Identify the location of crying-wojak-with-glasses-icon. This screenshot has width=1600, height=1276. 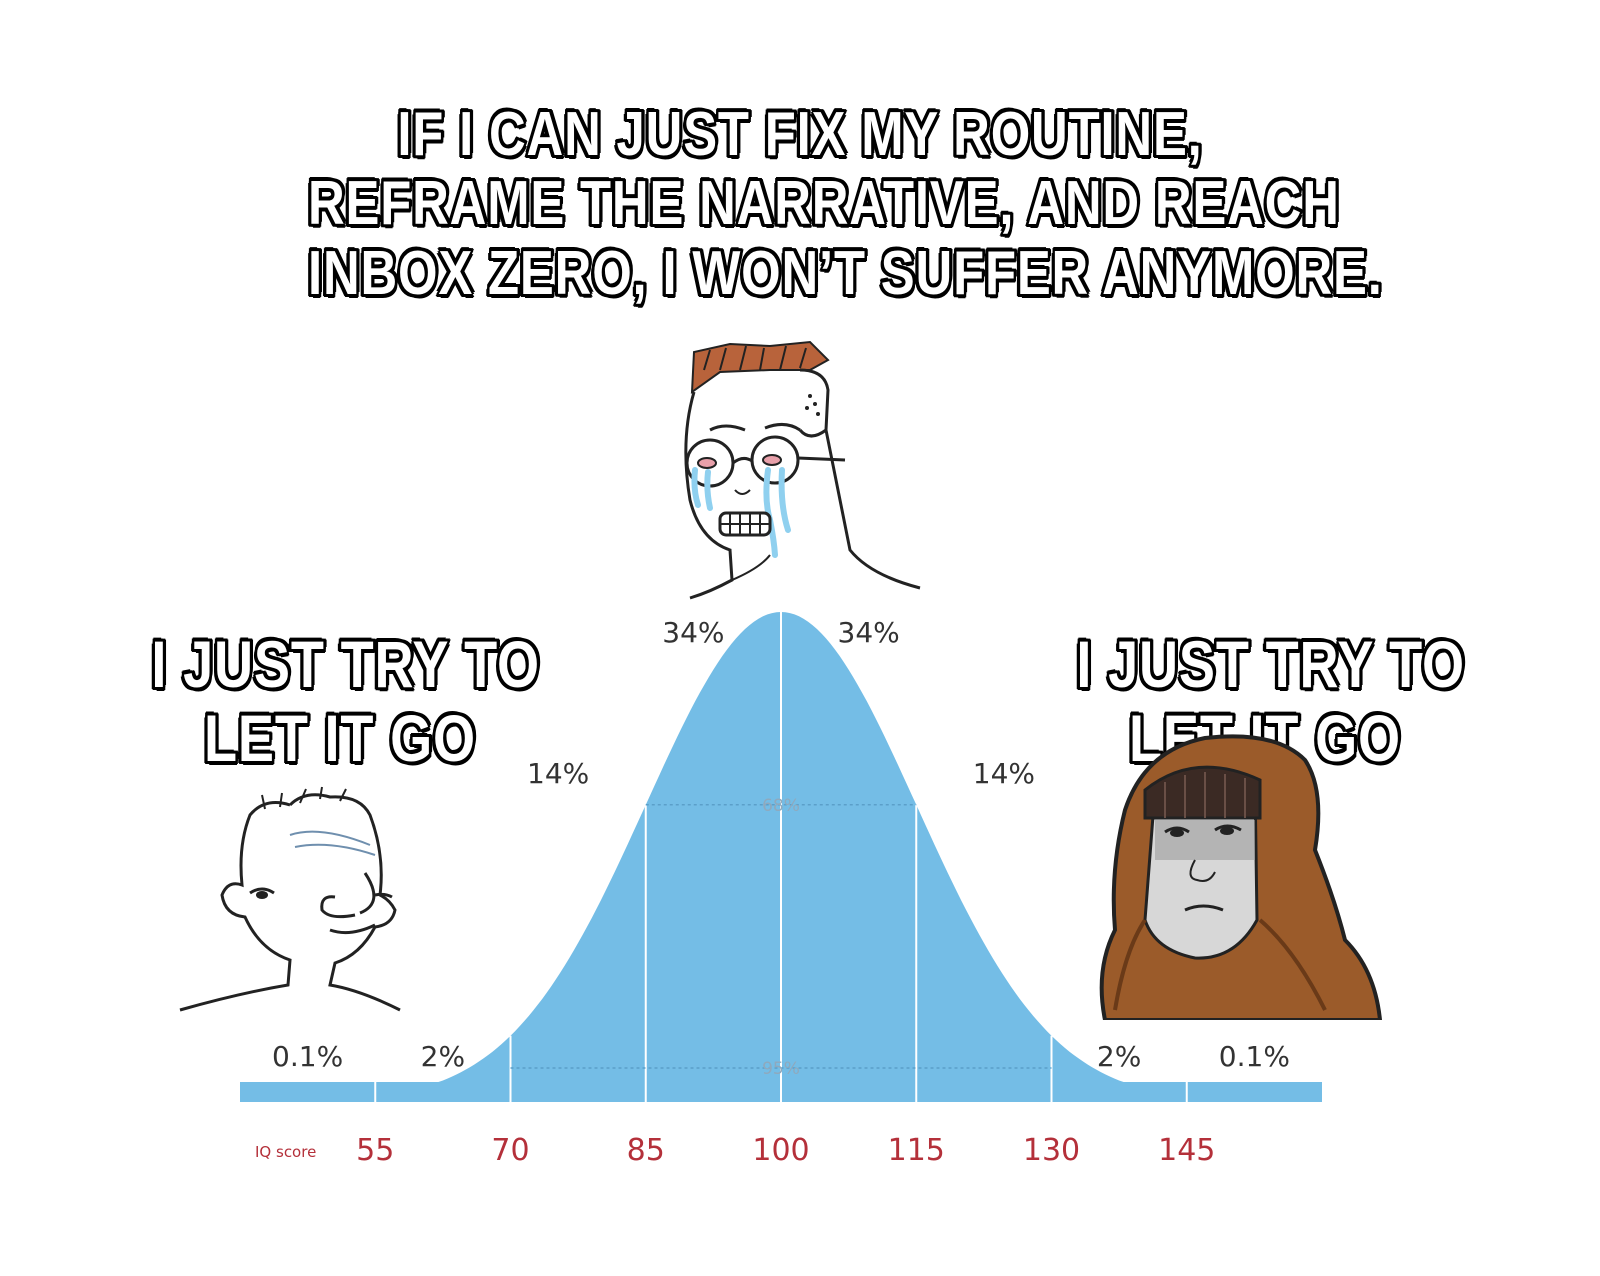
(802, 470).